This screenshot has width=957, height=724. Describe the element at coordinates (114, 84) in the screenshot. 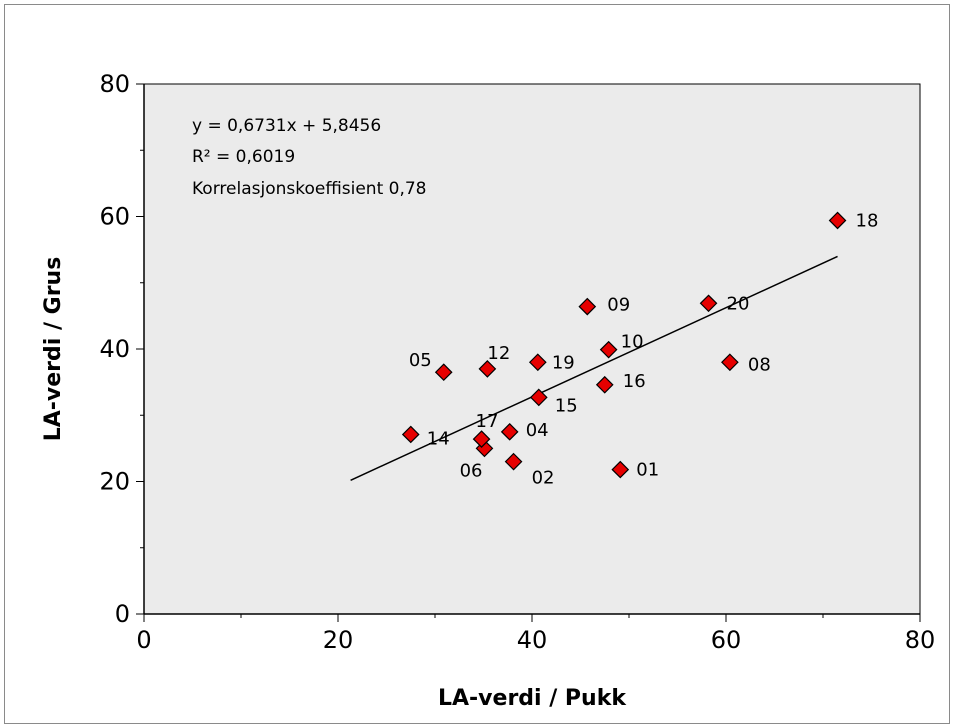

I see `y-tick-label: 80` at that location.